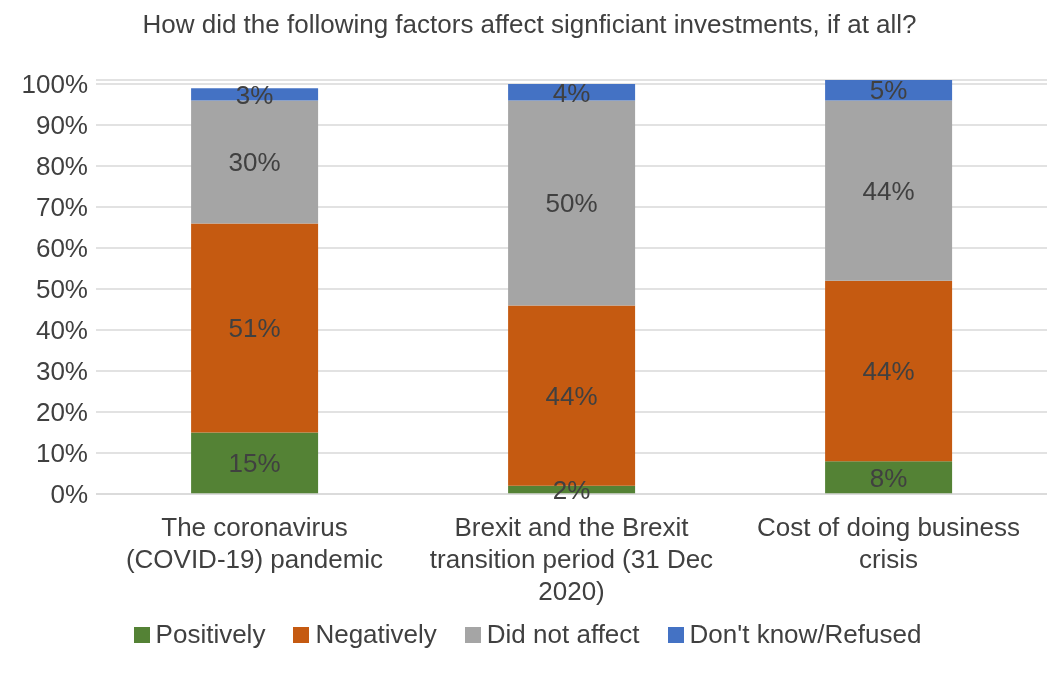 The image size is (1059, 689). Describe the element at coordinates (888, 543) in the screenshot. I see `x-tick-label: Cost of doing business crisis` at that location.